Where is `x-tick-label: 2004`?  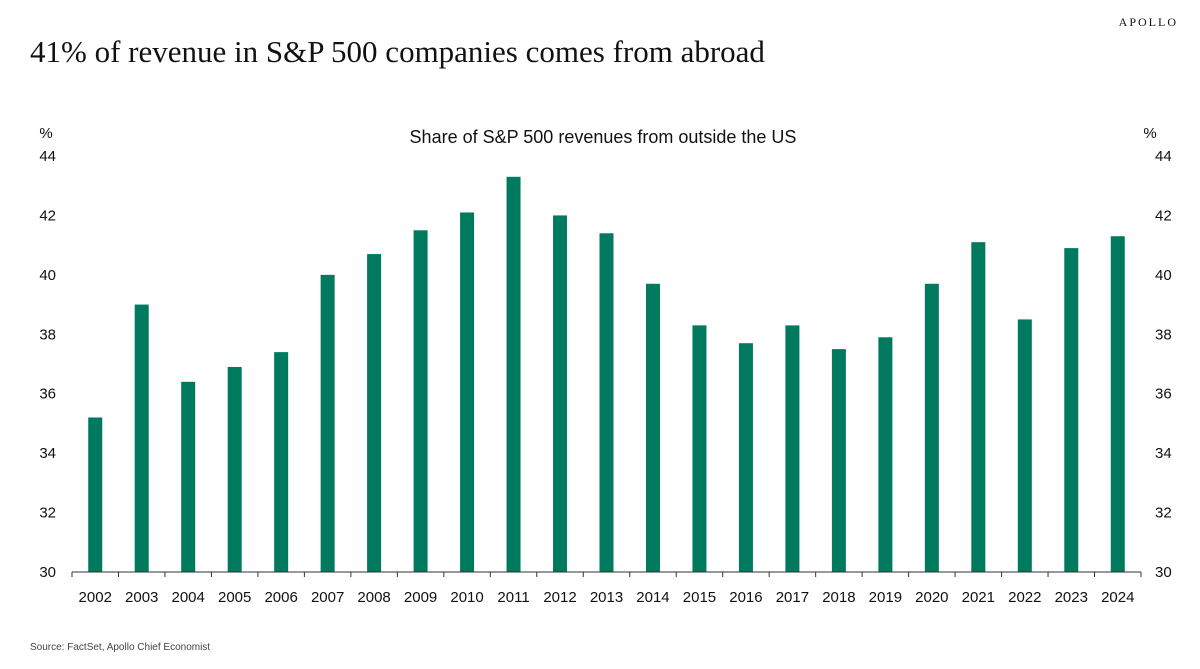 x-tick-label: 2004 is located at coordinates (188, 597).